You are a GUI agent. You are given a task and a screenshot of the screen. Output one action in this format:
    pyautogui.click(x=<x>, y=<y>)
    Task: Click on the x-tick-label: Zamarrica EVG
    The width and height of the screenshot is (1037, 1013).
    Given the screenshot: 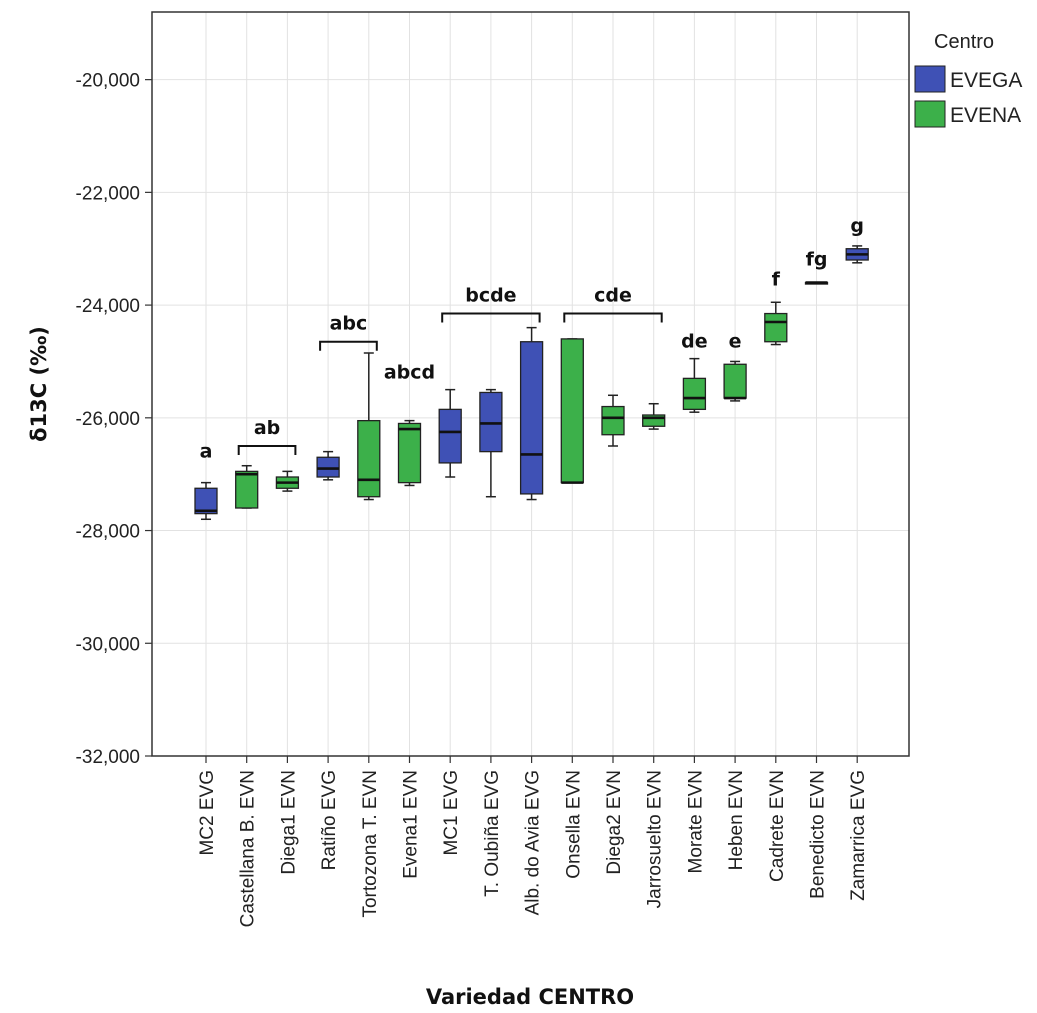 What is the action you would take?
    pyautogui.click(x=858, y=835)
    